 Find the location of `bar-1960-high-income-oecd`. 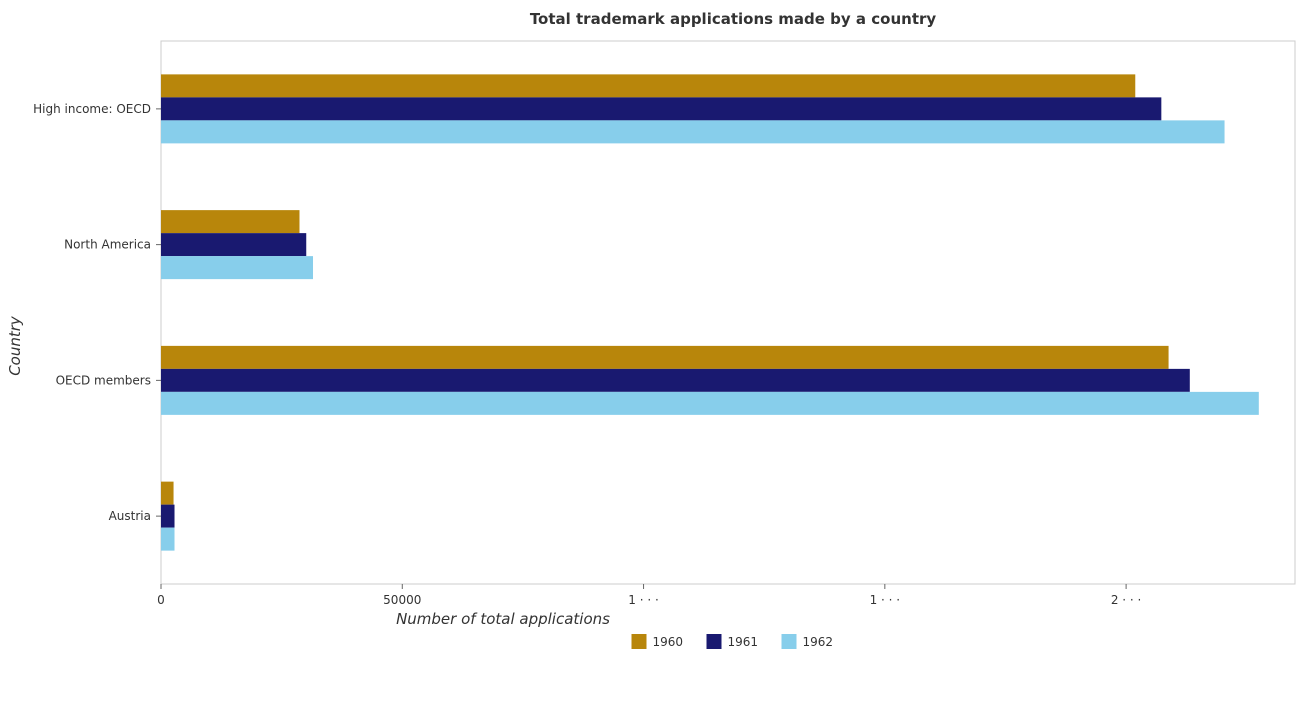

bar-1960-high-income-oecd is located at coordinates (648, 86).